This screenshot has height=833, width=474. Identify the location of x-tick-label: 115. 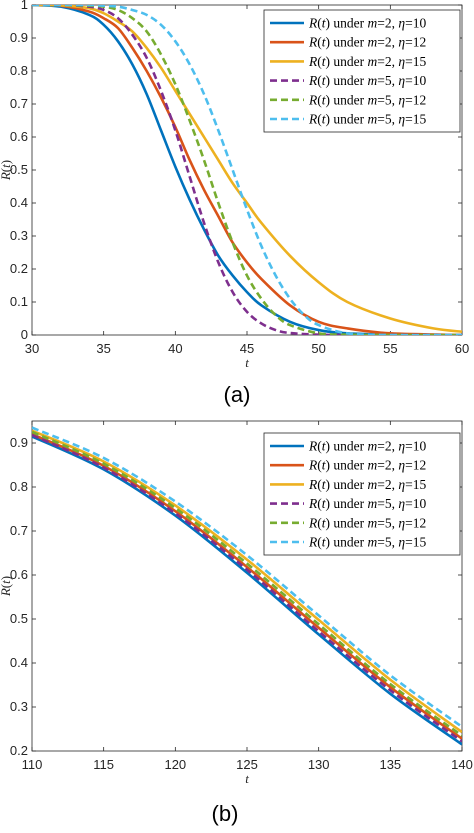
(103, 764).